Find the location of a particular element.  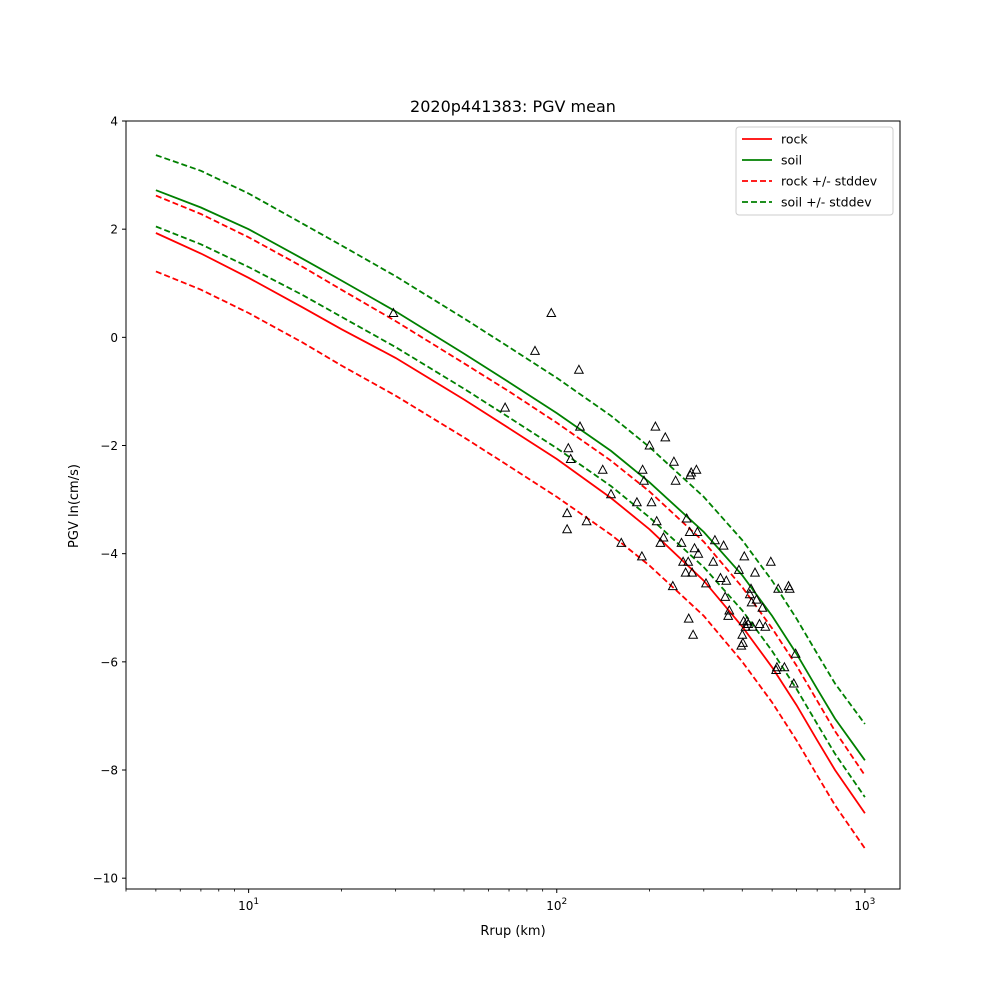

y-tick-label: 0 is located at coordinates (114, 338).